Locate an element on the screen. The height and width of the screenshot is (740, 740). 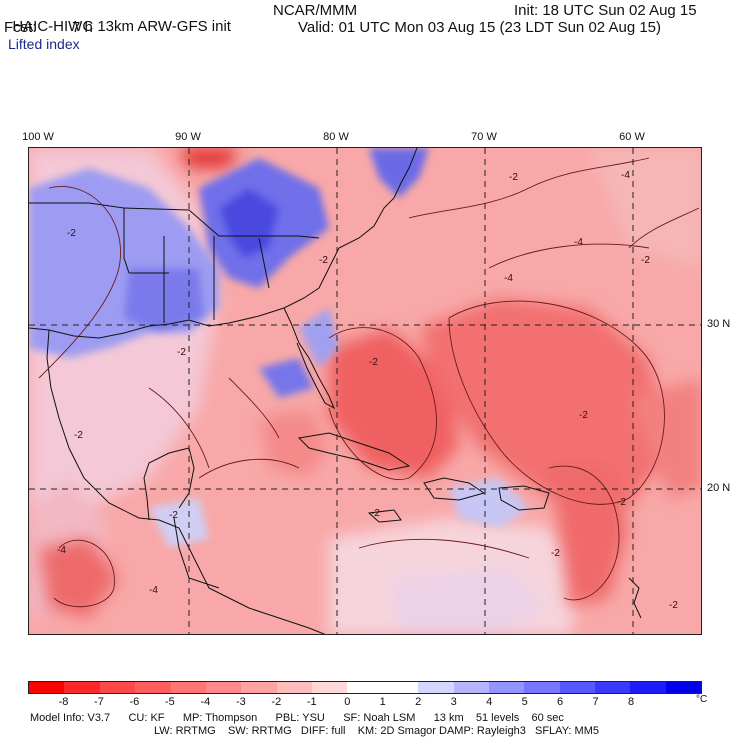
organization: NCAR/MMM is located at coordinates (315, 10).